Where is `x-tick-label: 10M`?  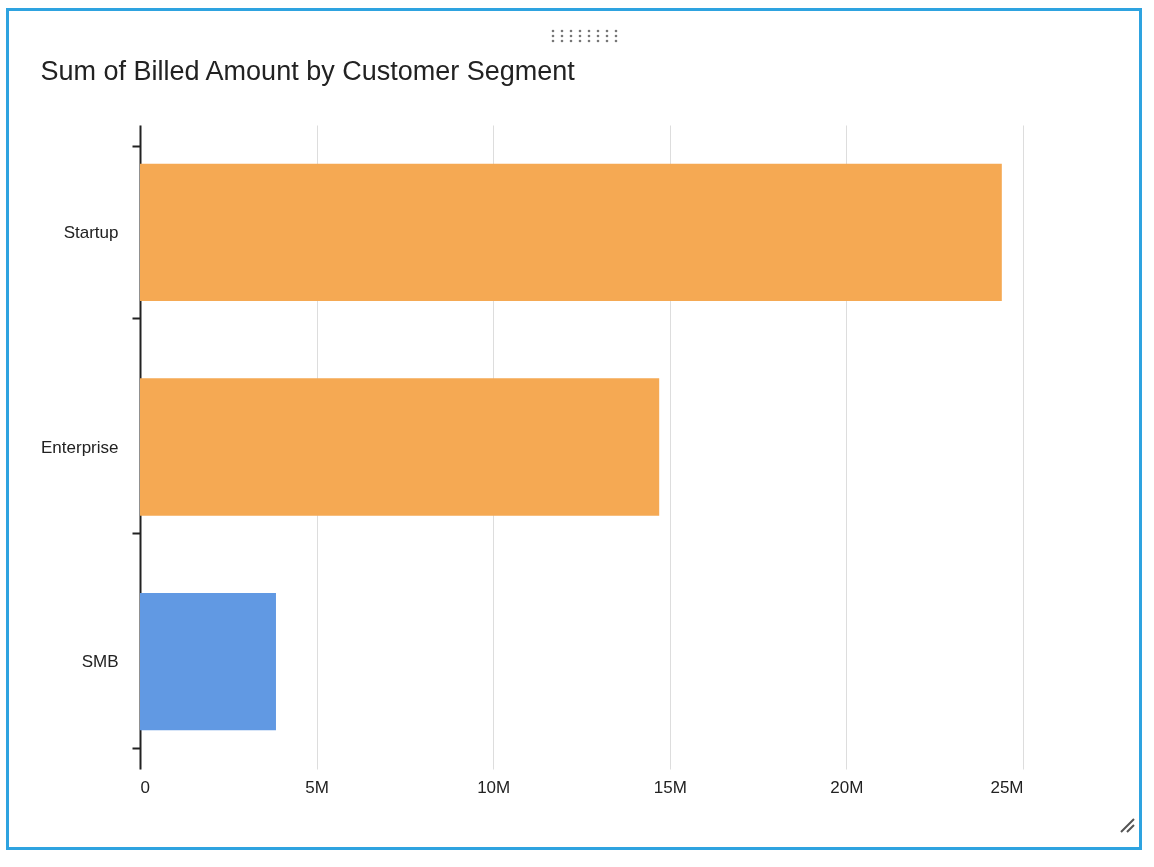
x-tick-label: 10M is located at coordinates (494, 787).